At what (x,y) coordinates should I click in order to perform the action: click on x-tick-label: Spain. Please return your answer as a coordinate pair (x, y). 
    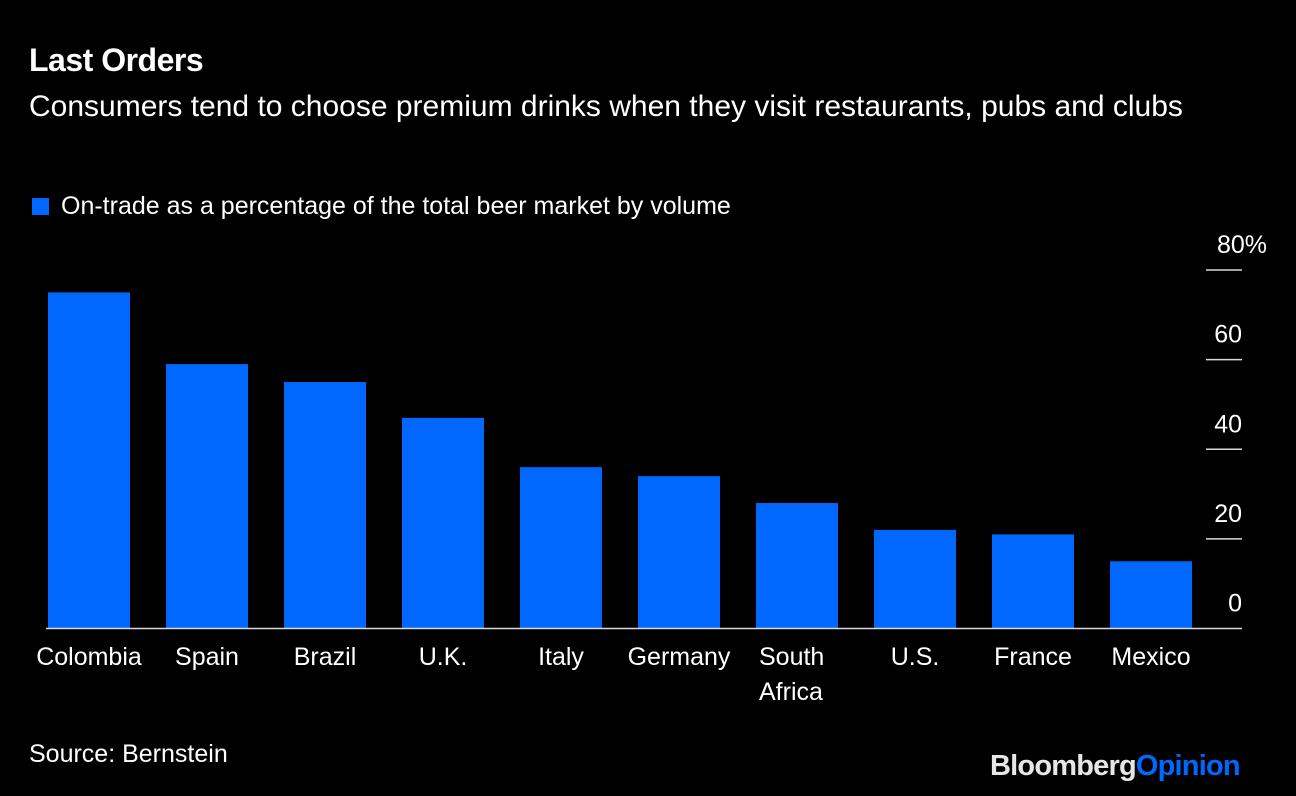
    Looking at the image, I should click on (207, 657).